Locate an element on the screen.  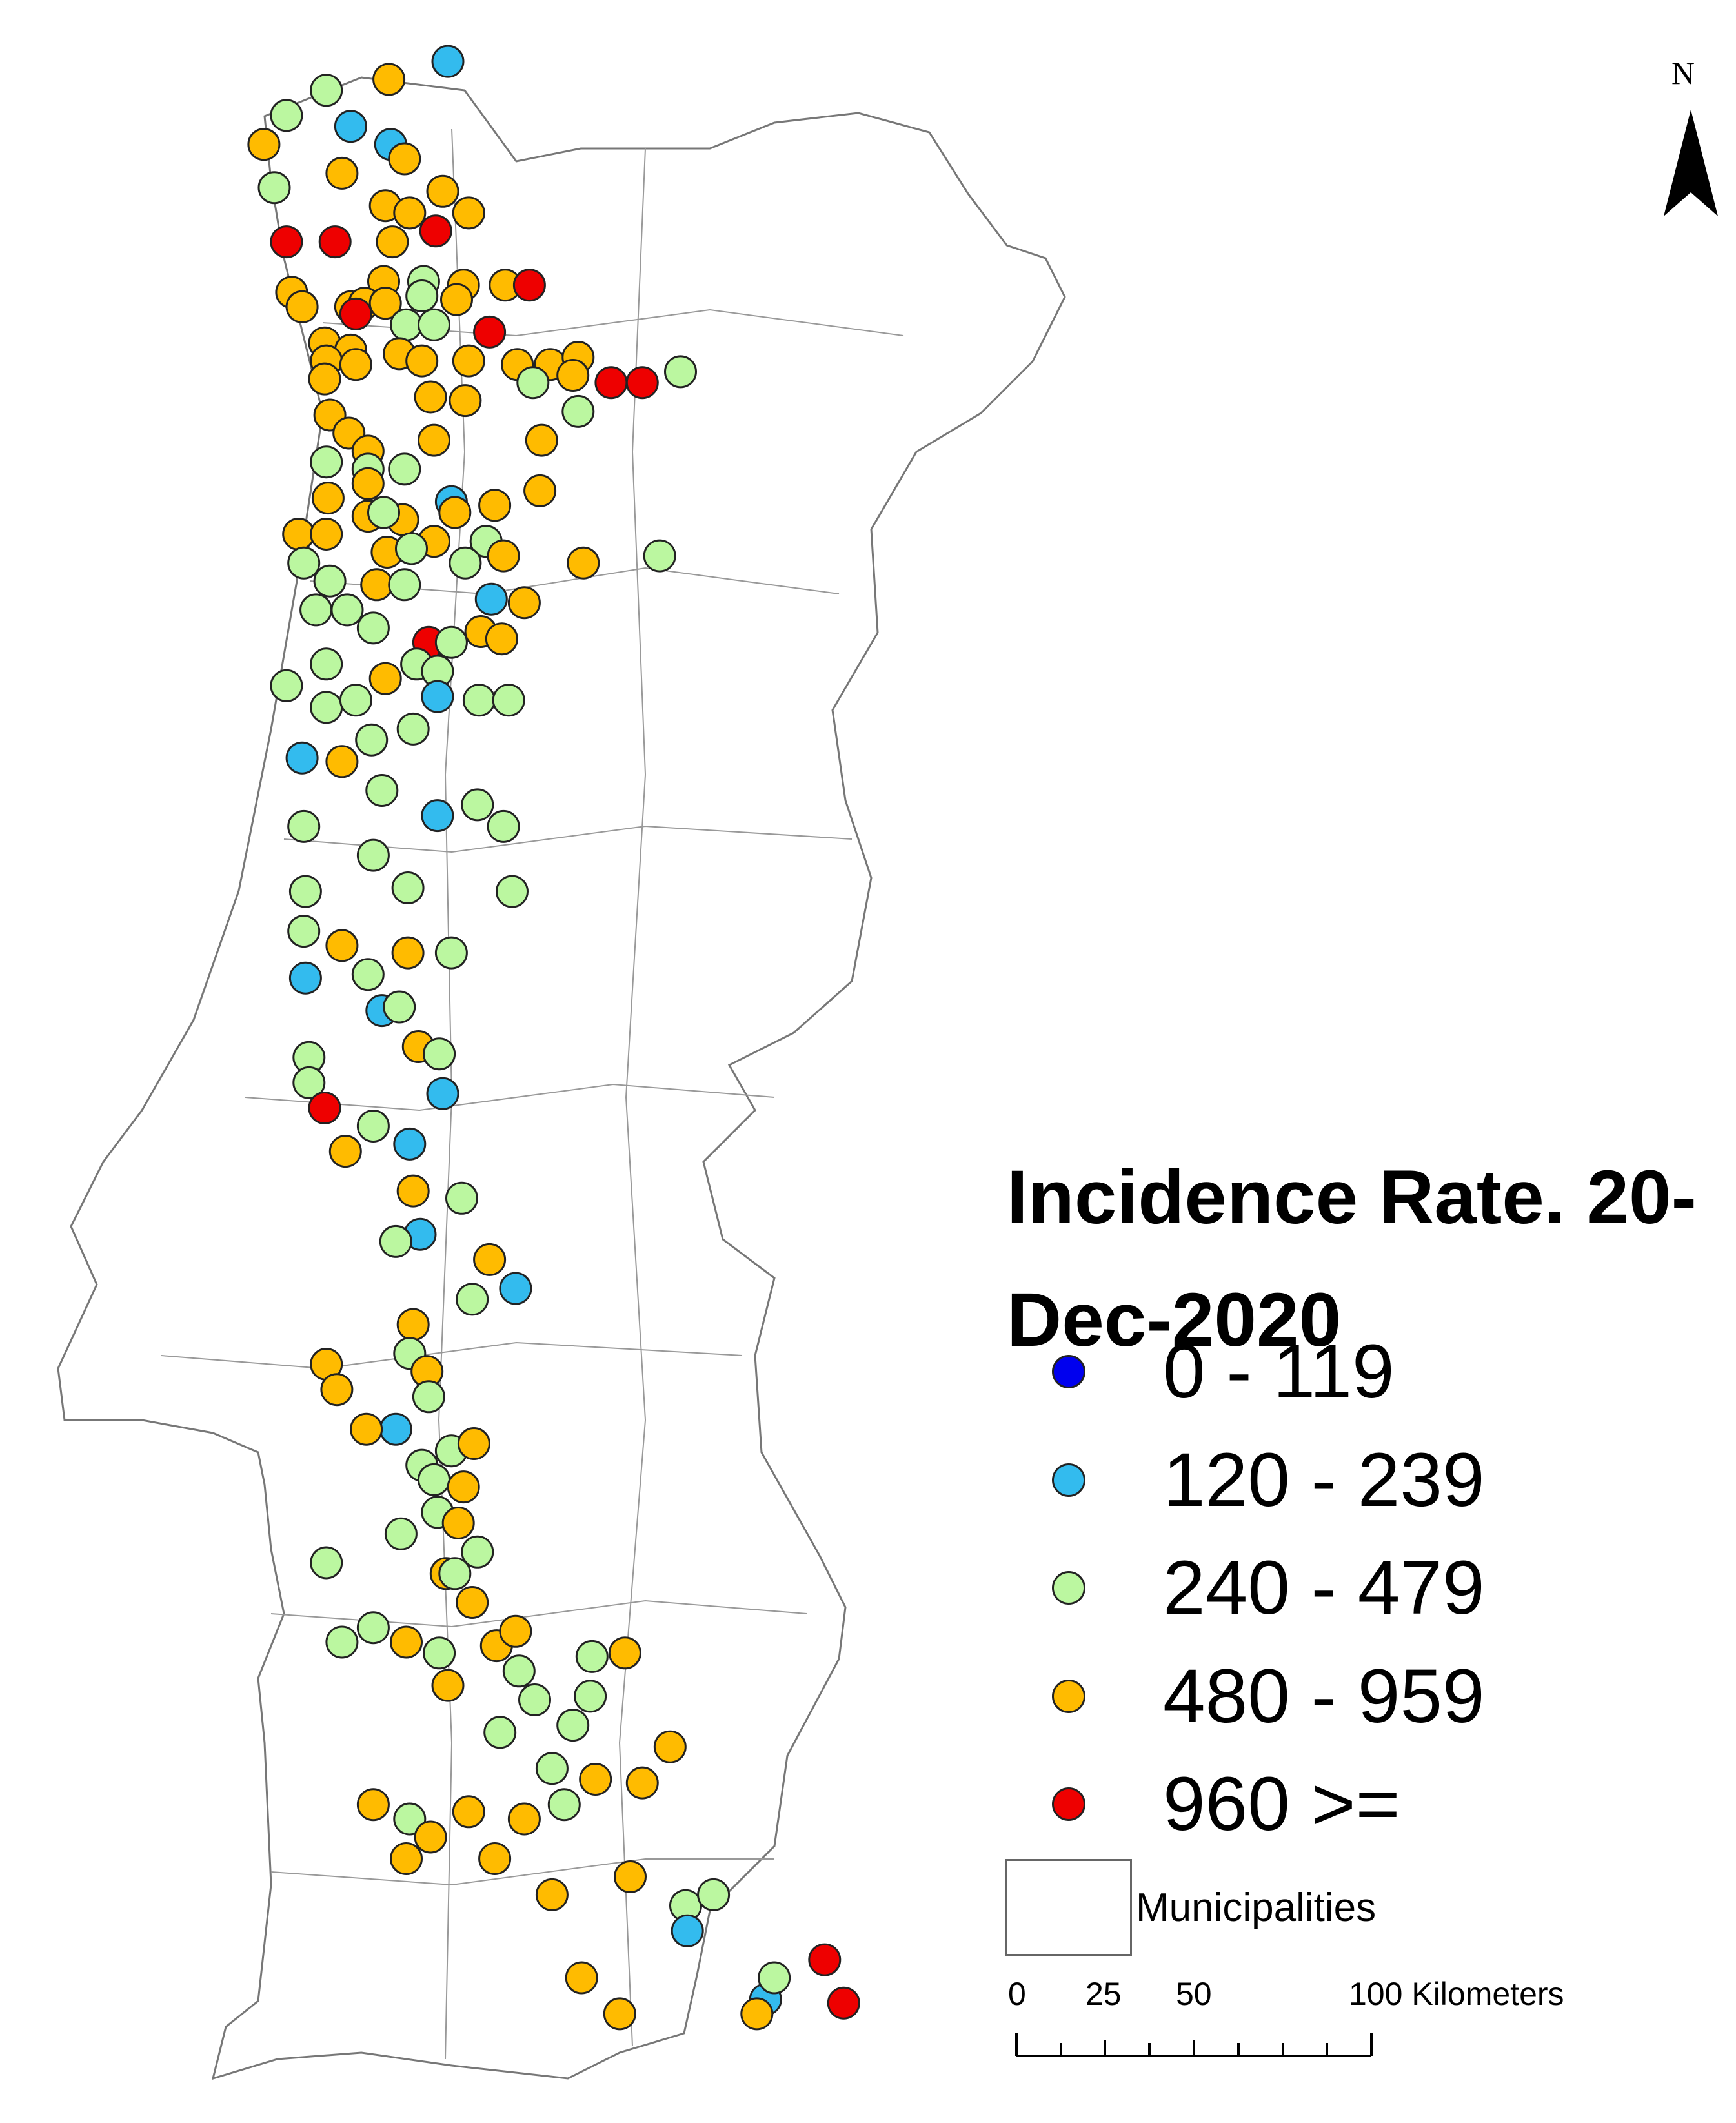
north-label: N is located at coordinates (1683, 73).